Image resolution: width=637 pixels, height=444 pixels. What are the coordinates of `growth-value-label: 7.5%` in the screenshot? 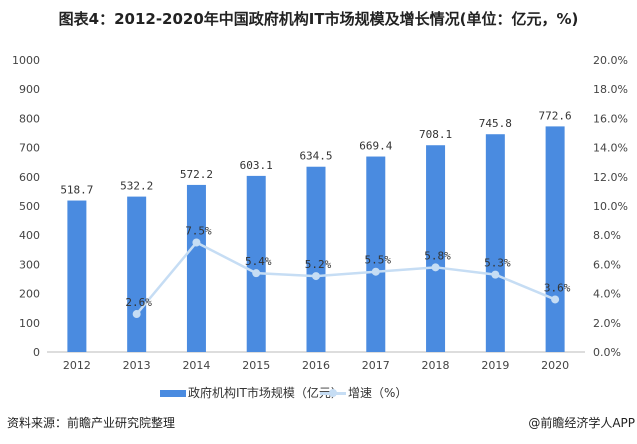 It's located at (198, 231).